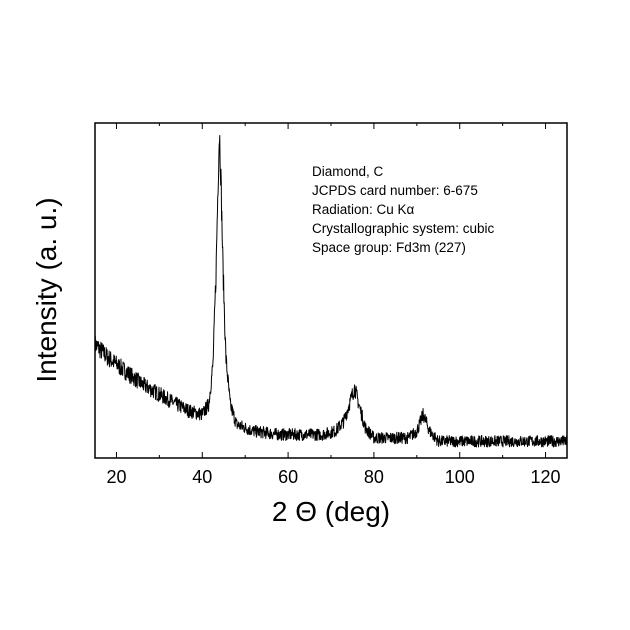 This screenshot has width=630, height=630. What do you see at coordinates (546, 477) in the screenshot?
I see `x-tick-label: 120` at bounding box center [546, 477].